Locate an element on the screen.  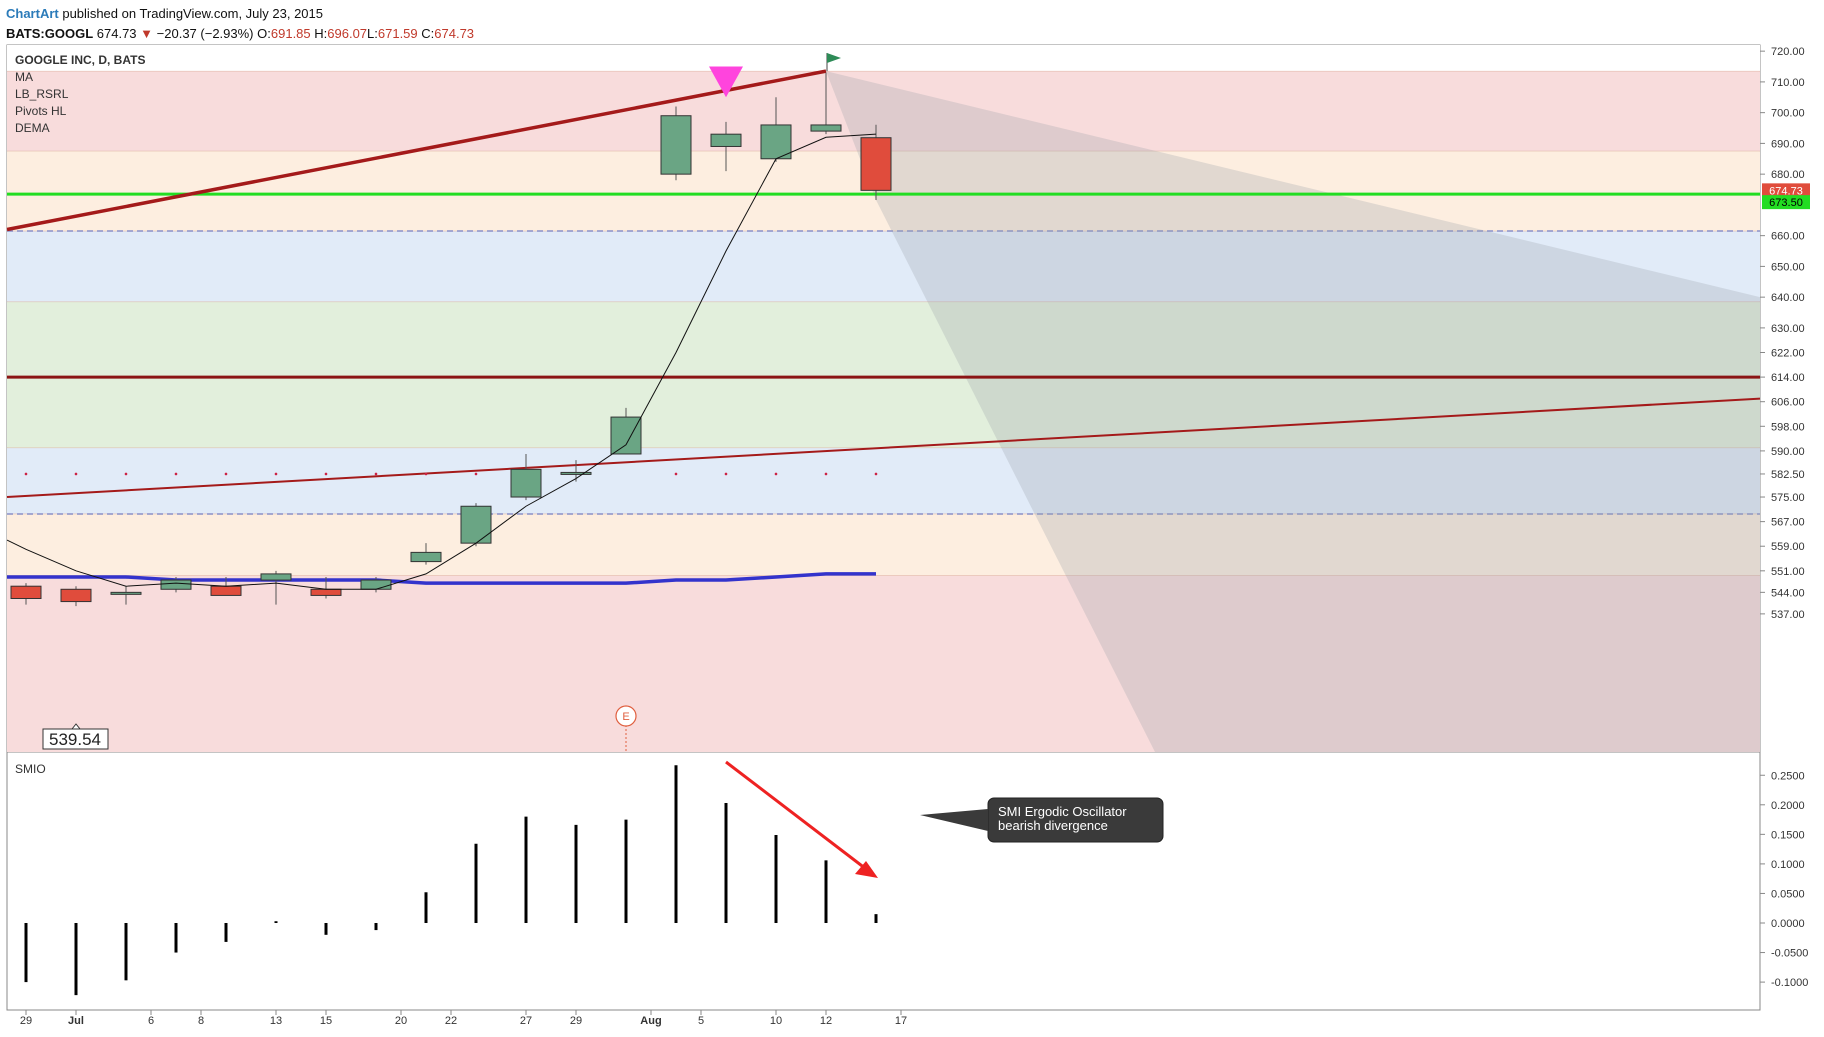
price-tick-label: 720.00 is located at coordinates (1788, 52).